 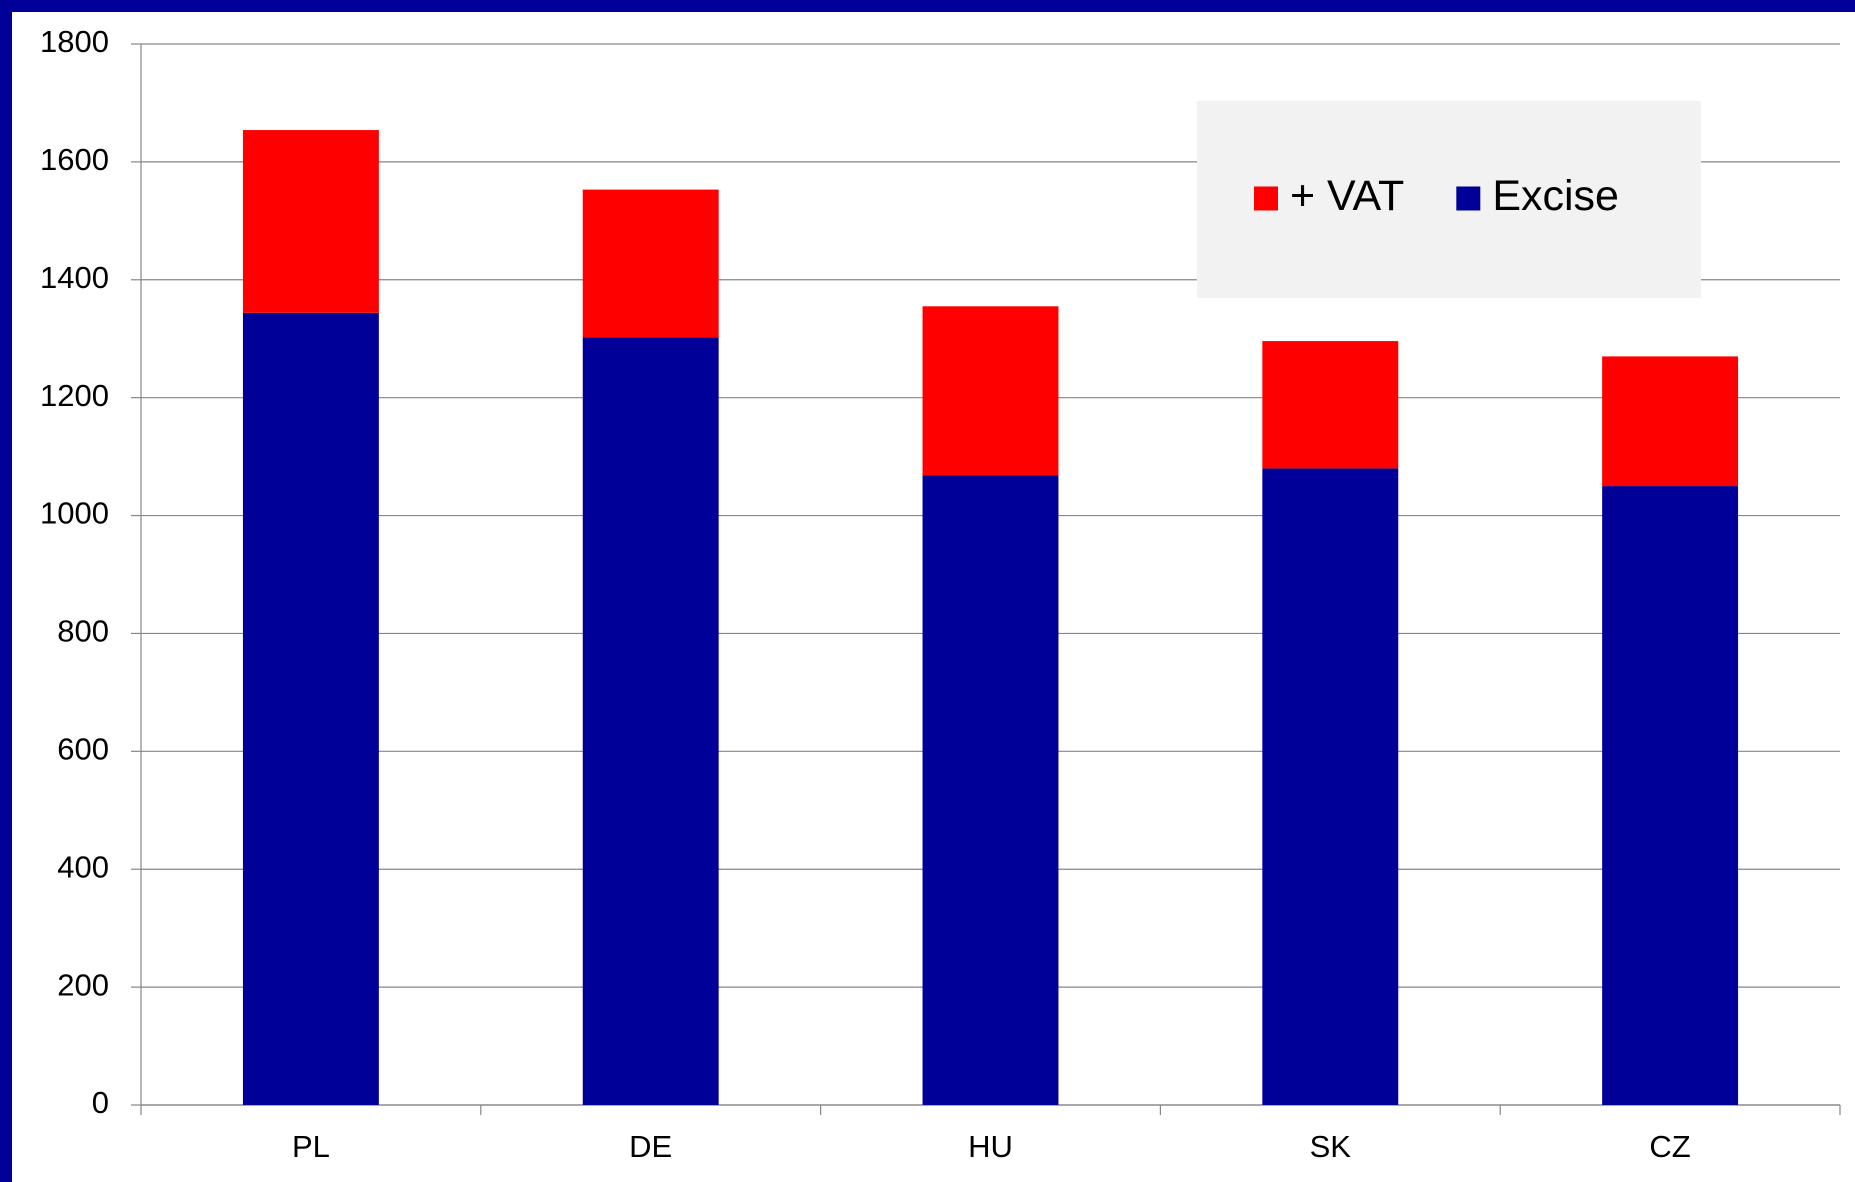 What do you see at coordinates (1669, 1146) in the screenshot?
I see `x-tick-label: CZ` at bounding box center [1669, 1146].